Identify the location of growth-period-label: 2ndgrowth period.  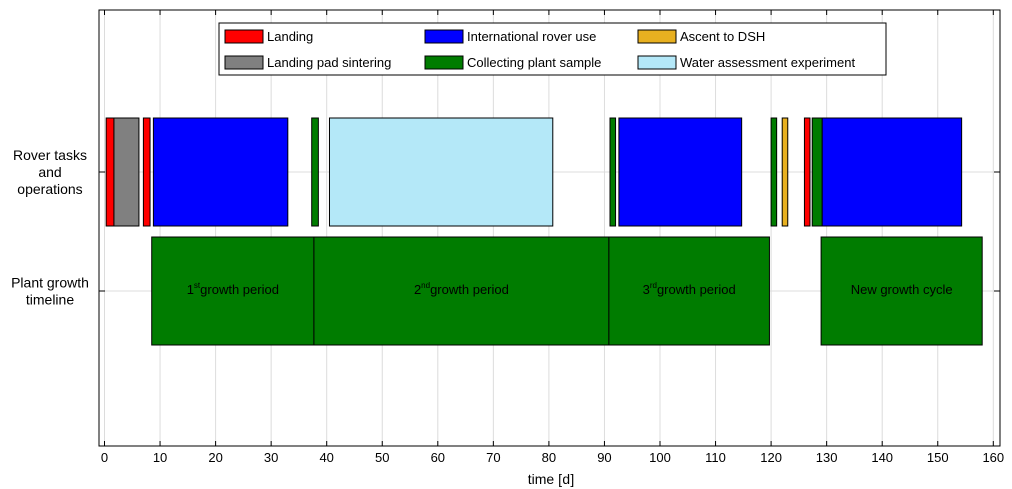
(461, 289).